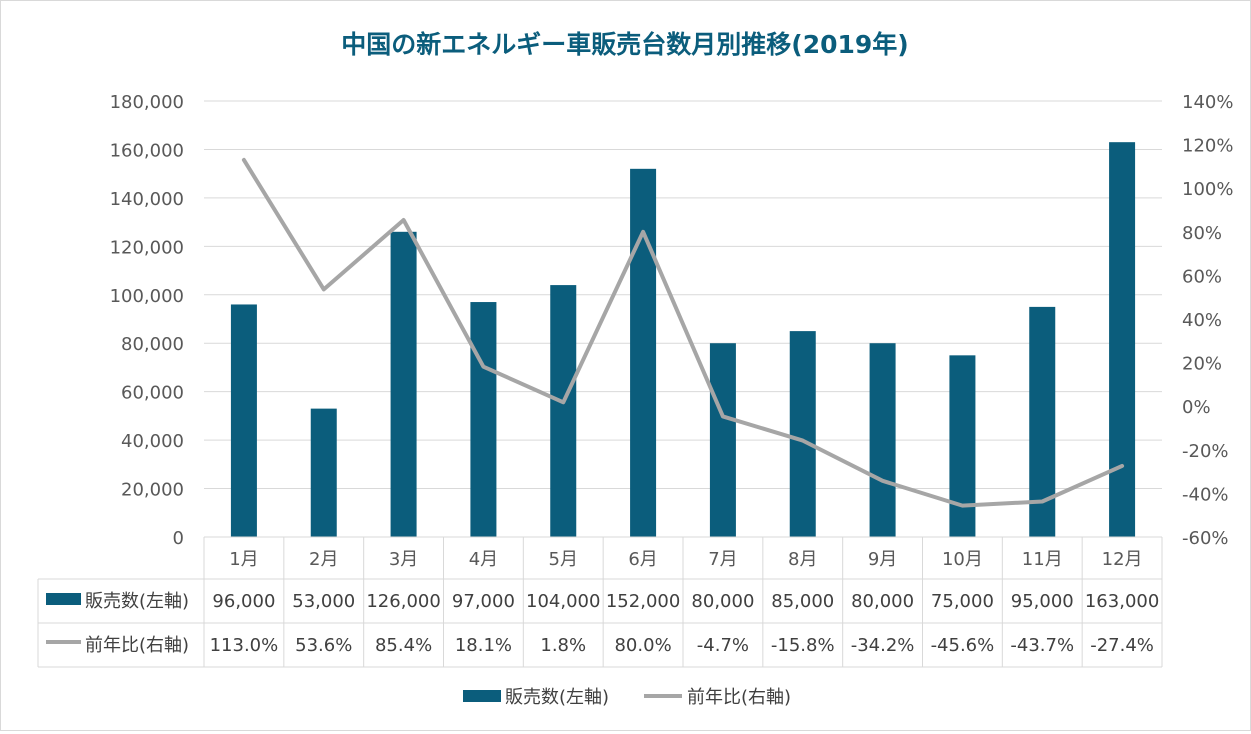  Describe the element at coordinates (557, 697) in the screenshot. I see `legend-bar-label: 販売数(左軸)` at that location.